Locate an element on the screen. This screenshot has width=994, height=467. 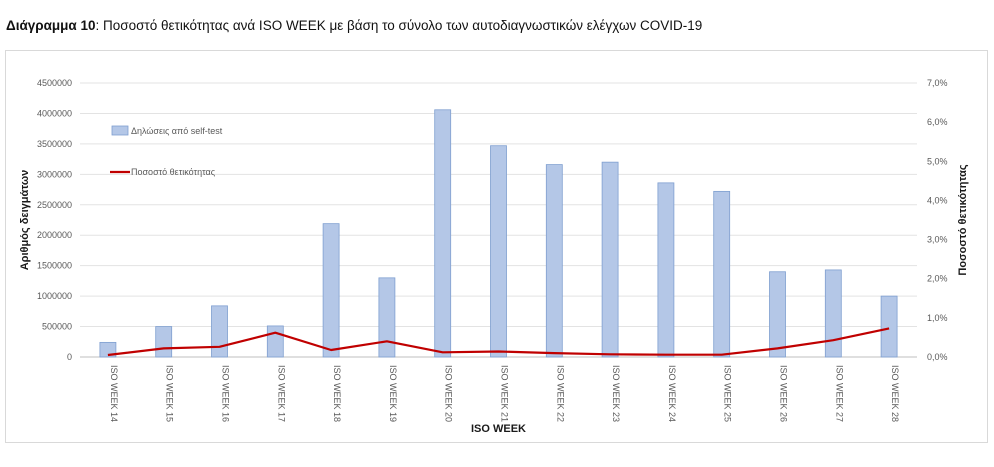
y-tick-label: 1000000 is located at coordinates (54, 296).